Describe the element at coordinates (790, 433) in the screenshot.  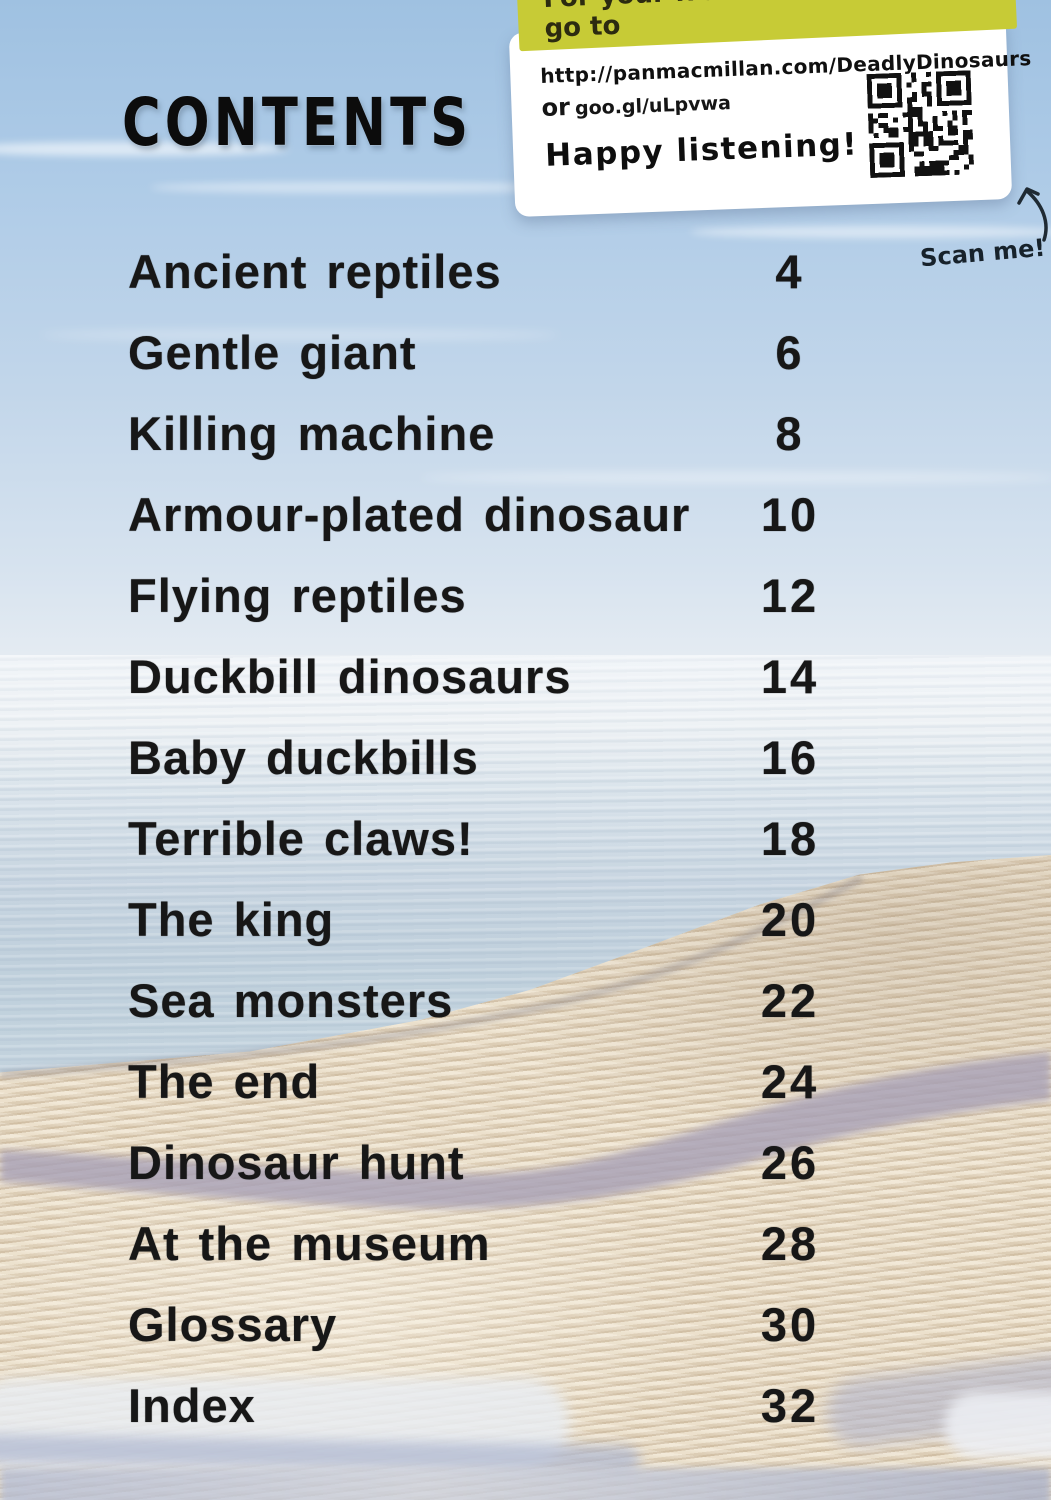
I see `toc-entry-page: 8` at that location.